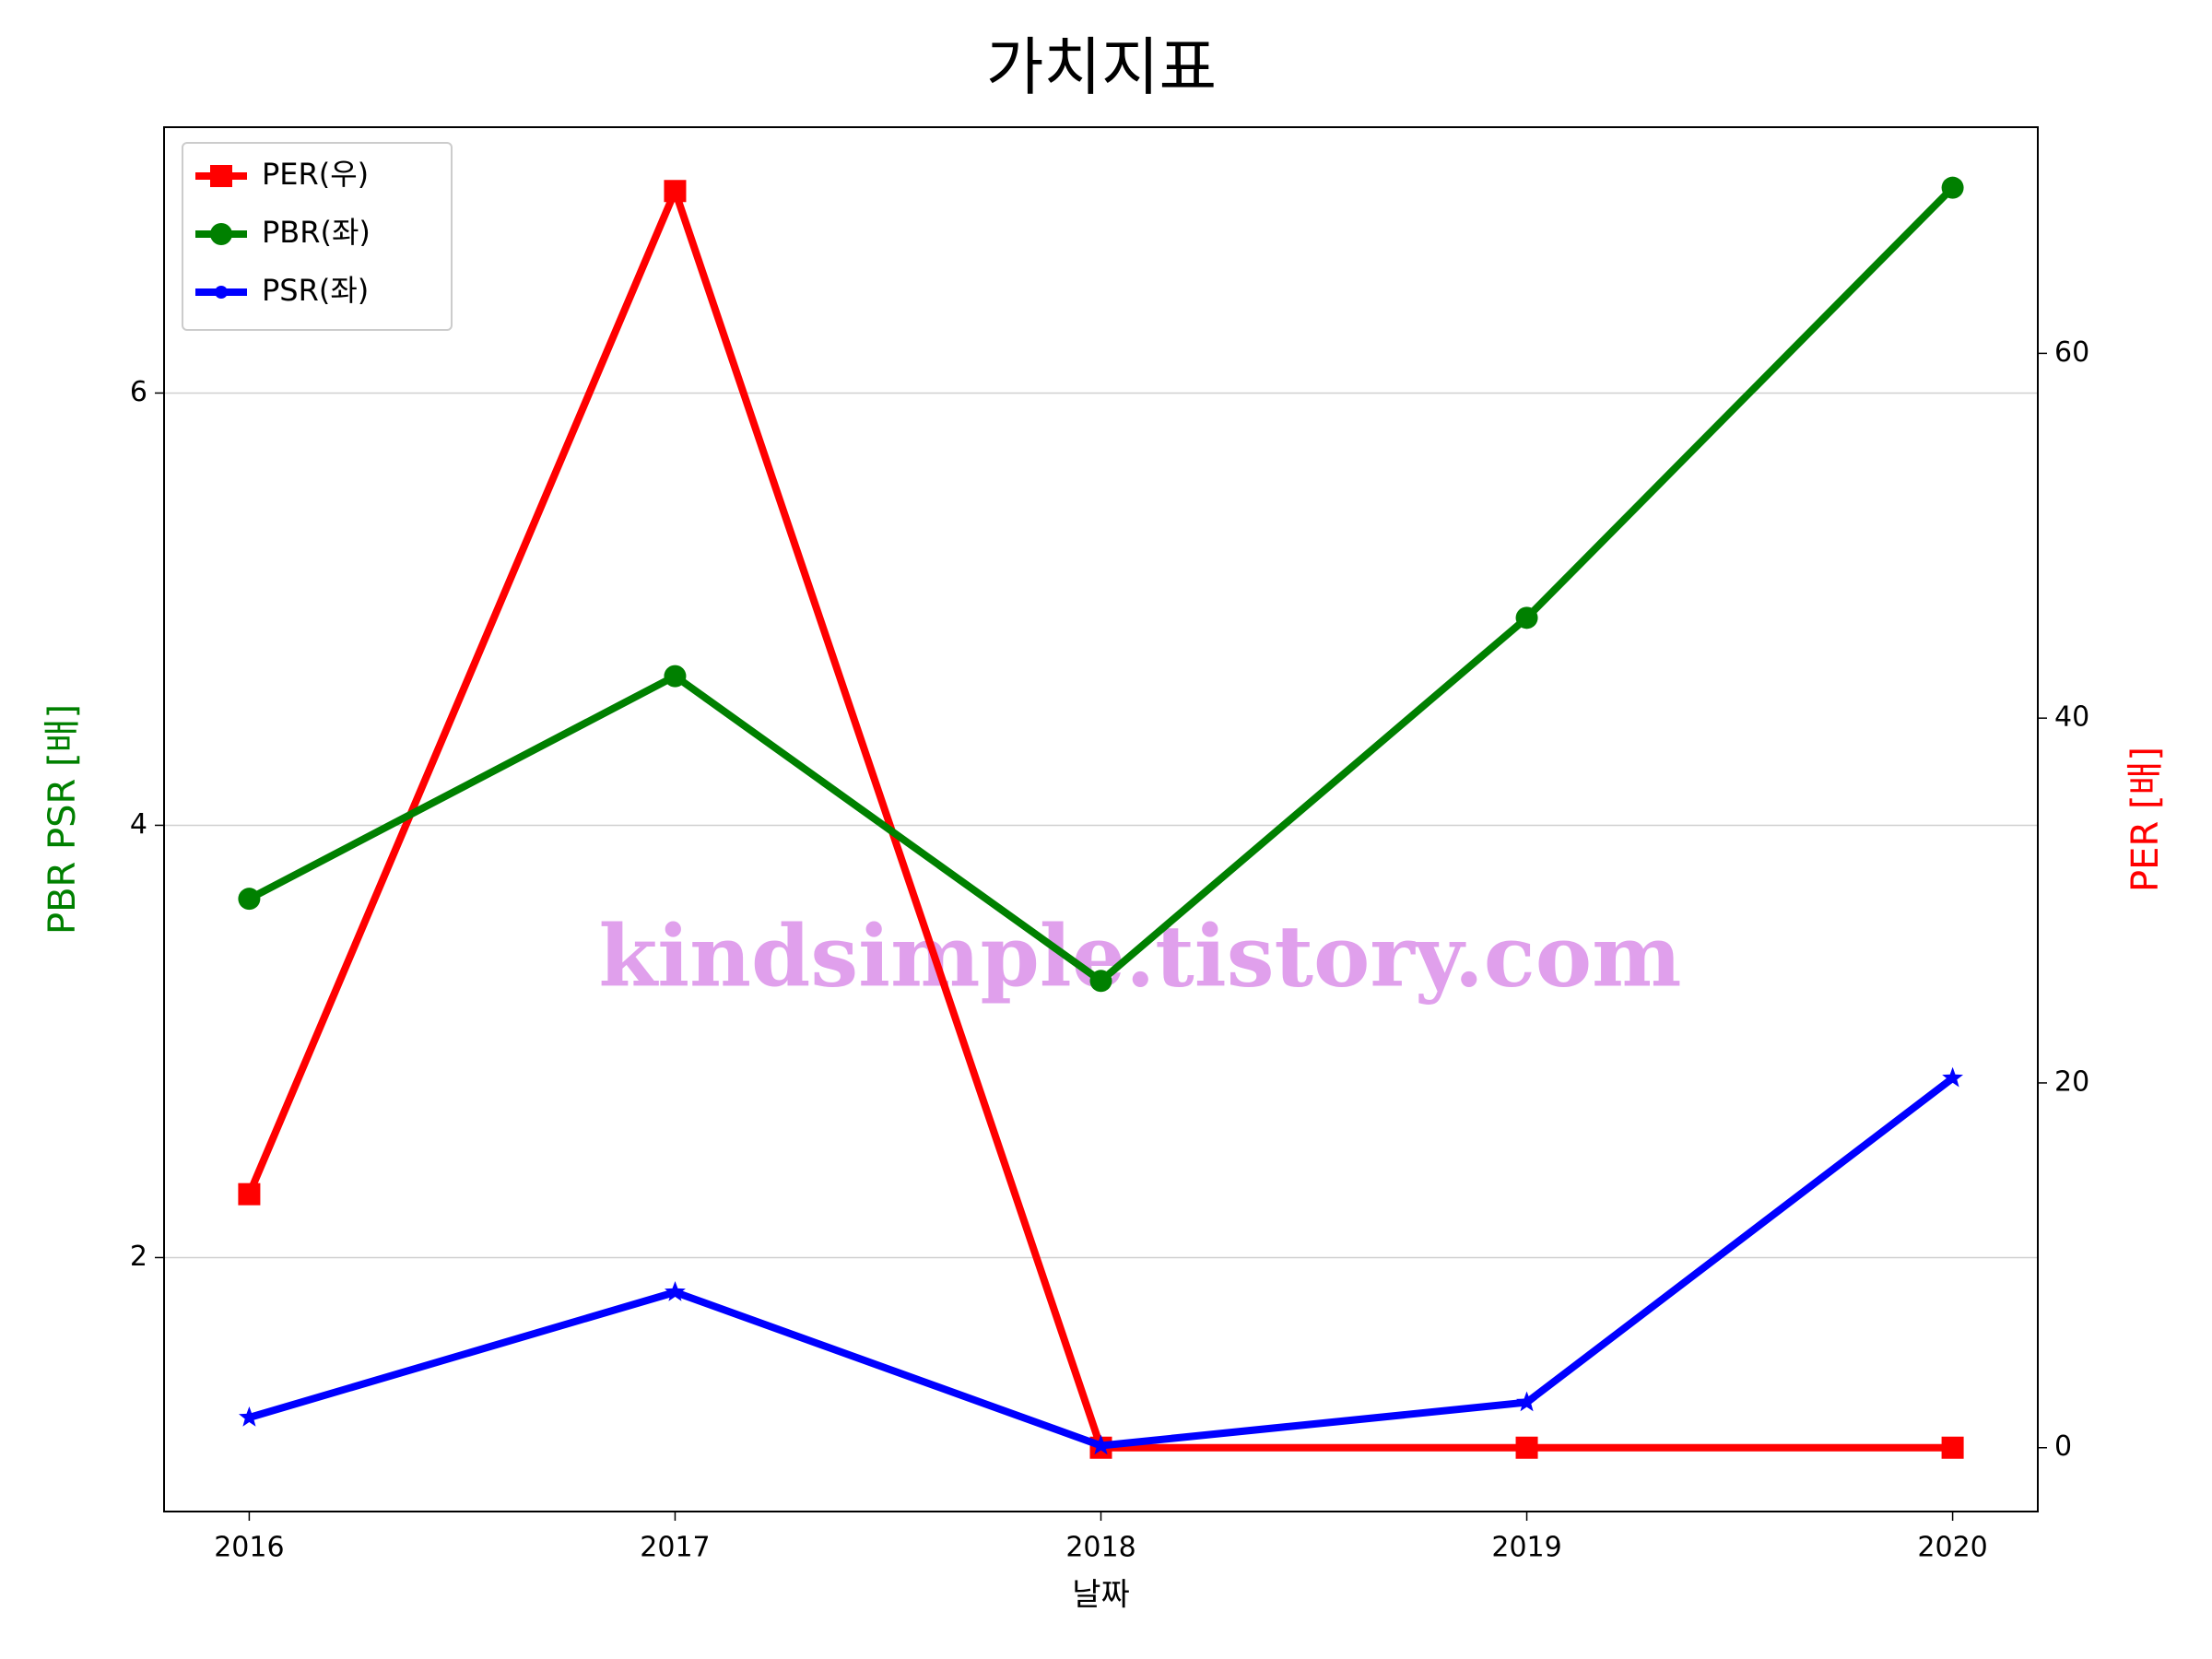 The height and width of the screenshot is (1659, 2212). What do you see at coordinates (315, 290) in the screenshot?
I see `legend-label: PSR(좌)` at bounding box center [315, 290].